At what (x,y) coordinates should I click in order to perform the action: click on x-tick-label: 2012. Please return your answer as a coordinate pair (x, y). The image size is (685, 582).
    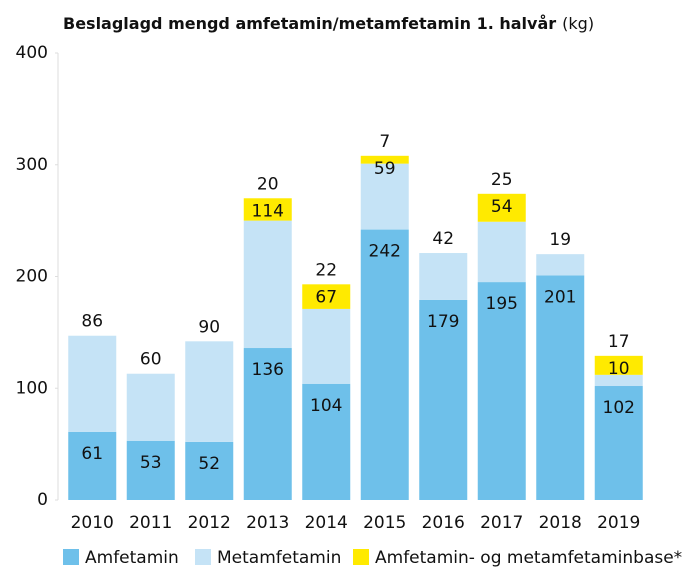
    Looking at the image, I should click on (209, 523).